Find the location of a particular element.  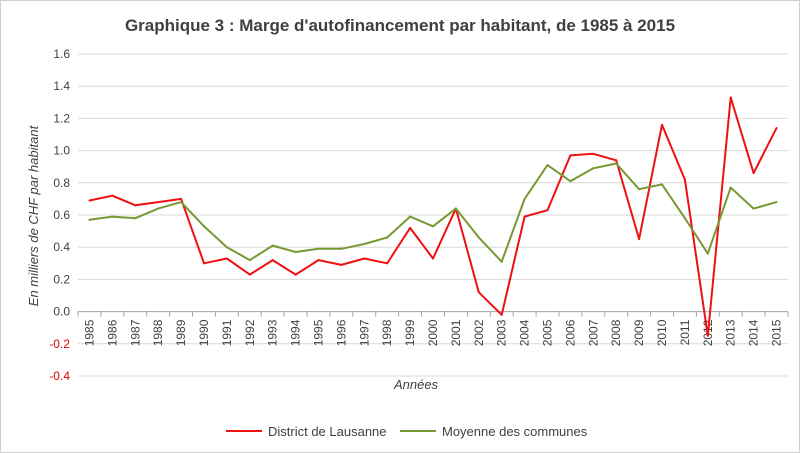

x-tick-label: 2014 is located at coordinates (754, 332).